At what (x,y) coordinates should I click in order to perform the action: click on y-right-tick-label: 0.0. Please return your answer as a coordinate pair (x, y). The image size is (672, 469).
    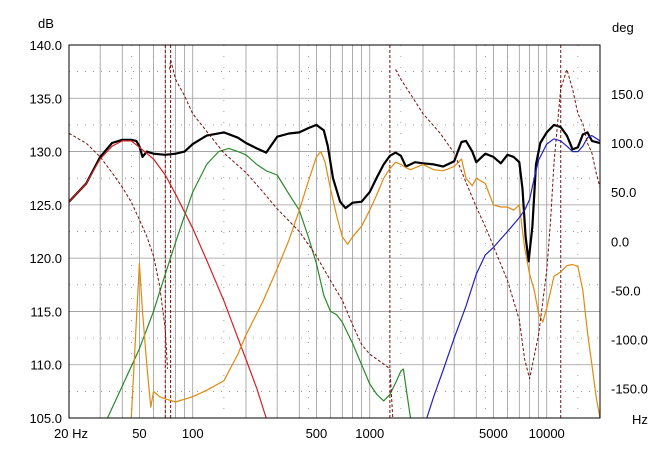
    Looking at the image, I should click on (620, 241).